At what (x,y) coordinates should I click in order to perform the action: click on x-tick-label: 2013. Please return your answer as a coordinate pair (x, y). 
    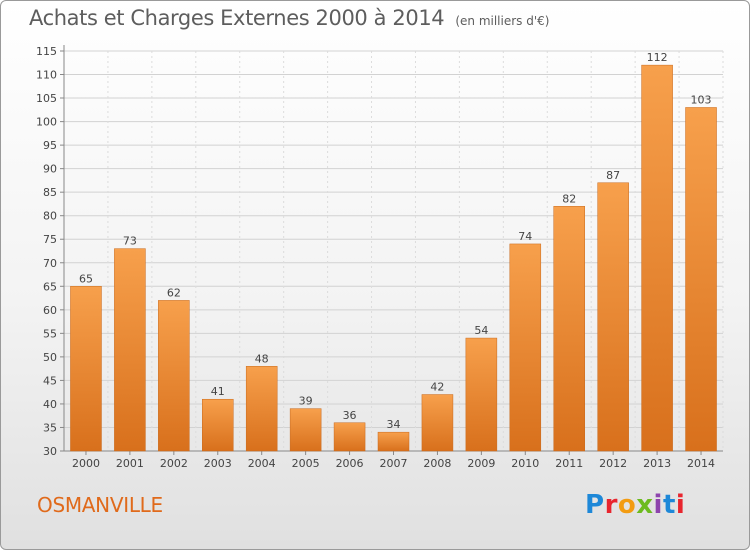
    Looking at the image, I should click on (657, 463).